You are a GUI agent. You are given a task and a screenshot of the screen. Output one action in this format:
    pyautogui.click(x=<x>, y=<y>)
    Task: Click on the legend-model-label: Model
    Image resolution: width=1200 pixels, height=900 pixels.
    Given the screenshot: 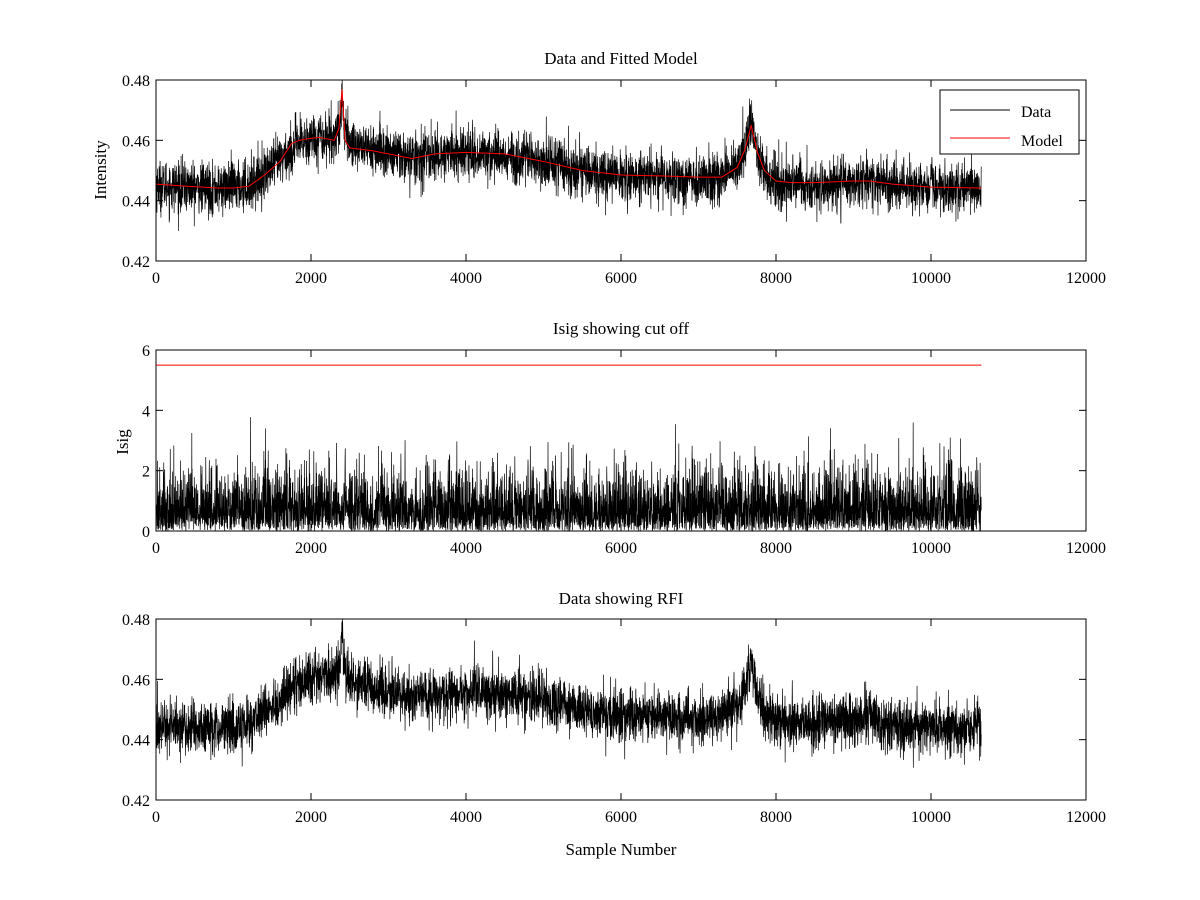 What is the action you would take?
    pyautogui.click(x=1042, y=141)
    